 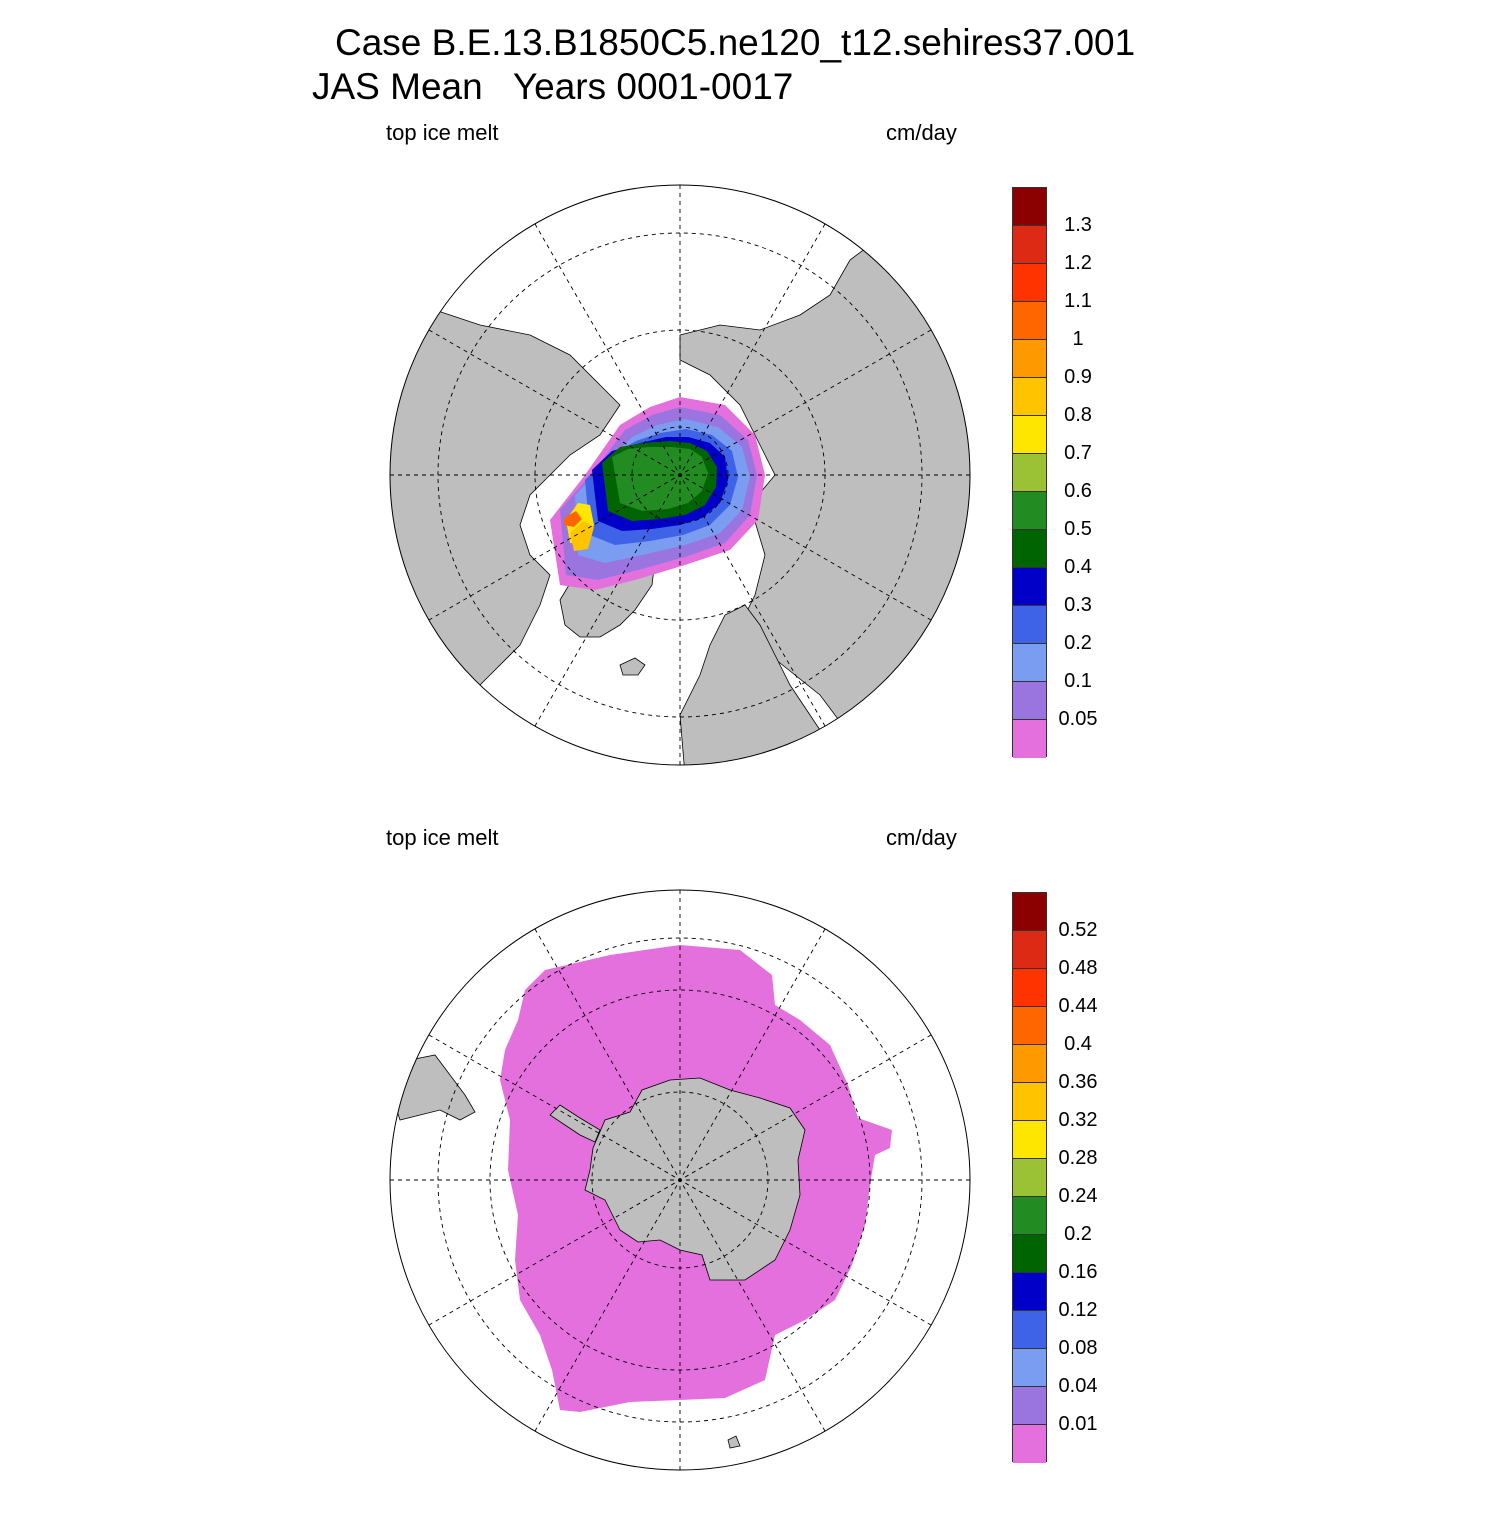 I want to click on north-tick-label: 0.1, so click(x=1078, y=681).